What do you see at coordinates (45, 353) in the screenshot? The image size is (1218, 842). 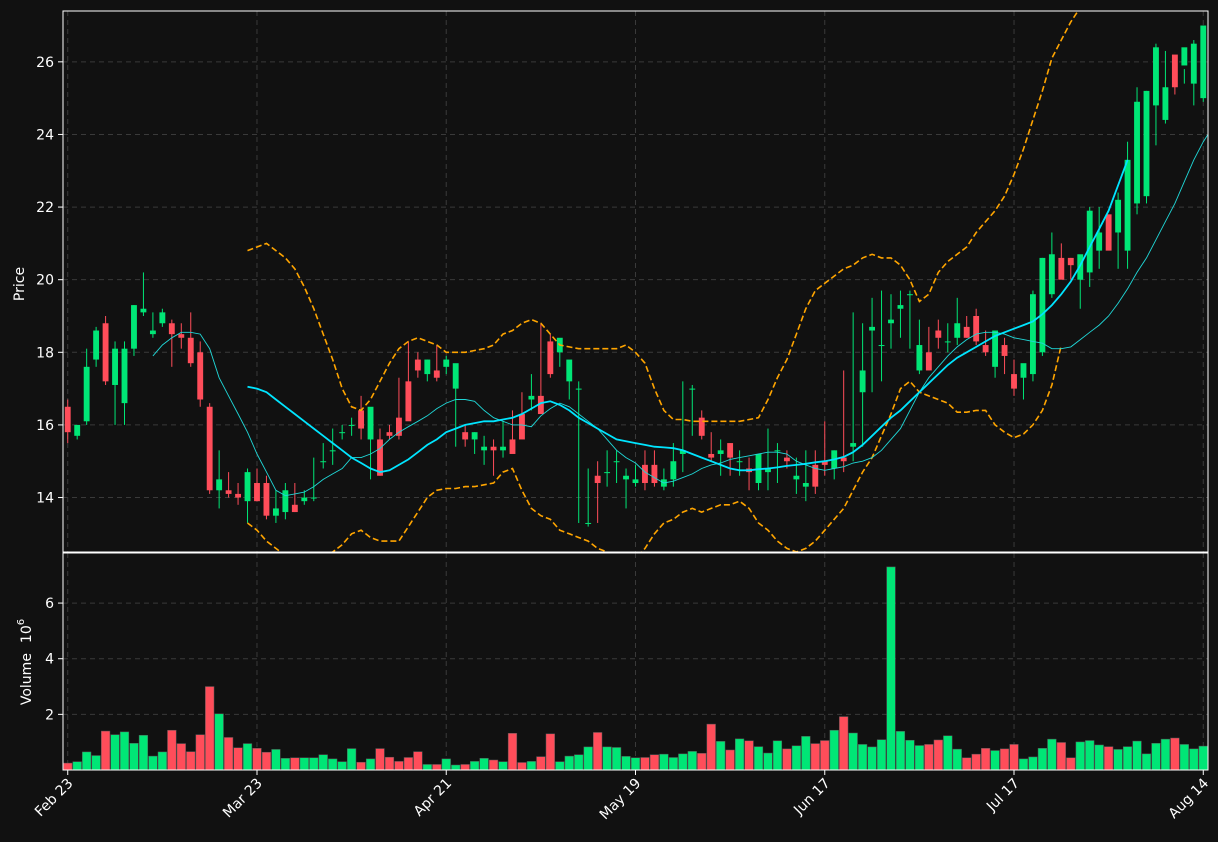 I see `price-tick-label: 18` at bounding box center [45, 353].